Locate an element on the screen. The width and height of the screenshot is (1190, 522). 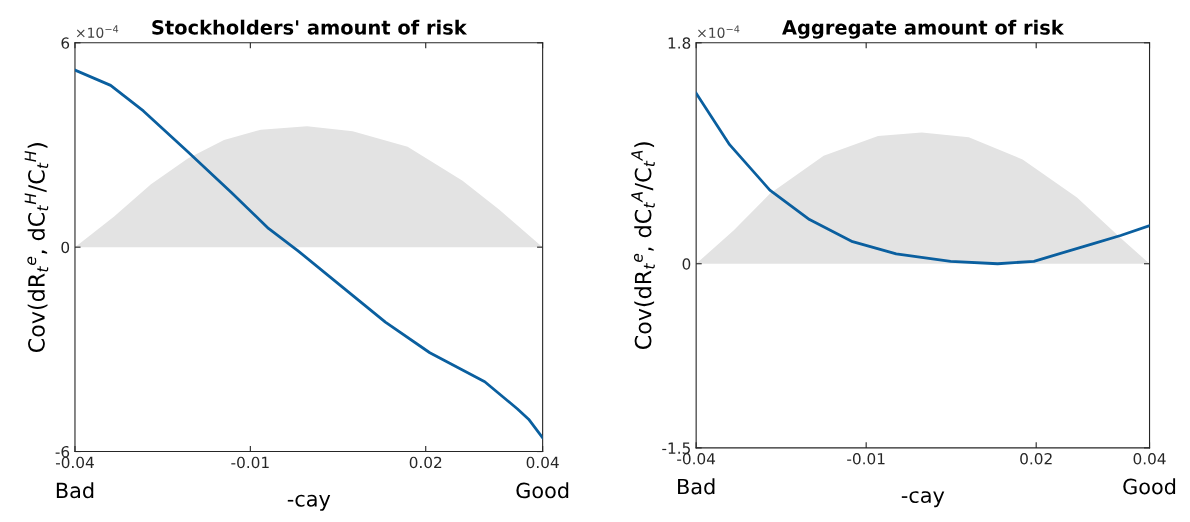
text: Cov(dR$_{t}$$^{e}$, dC$_{t}$$^{A}$/C$_{t}$$^{A}$) is located at coordinates (643, 246).